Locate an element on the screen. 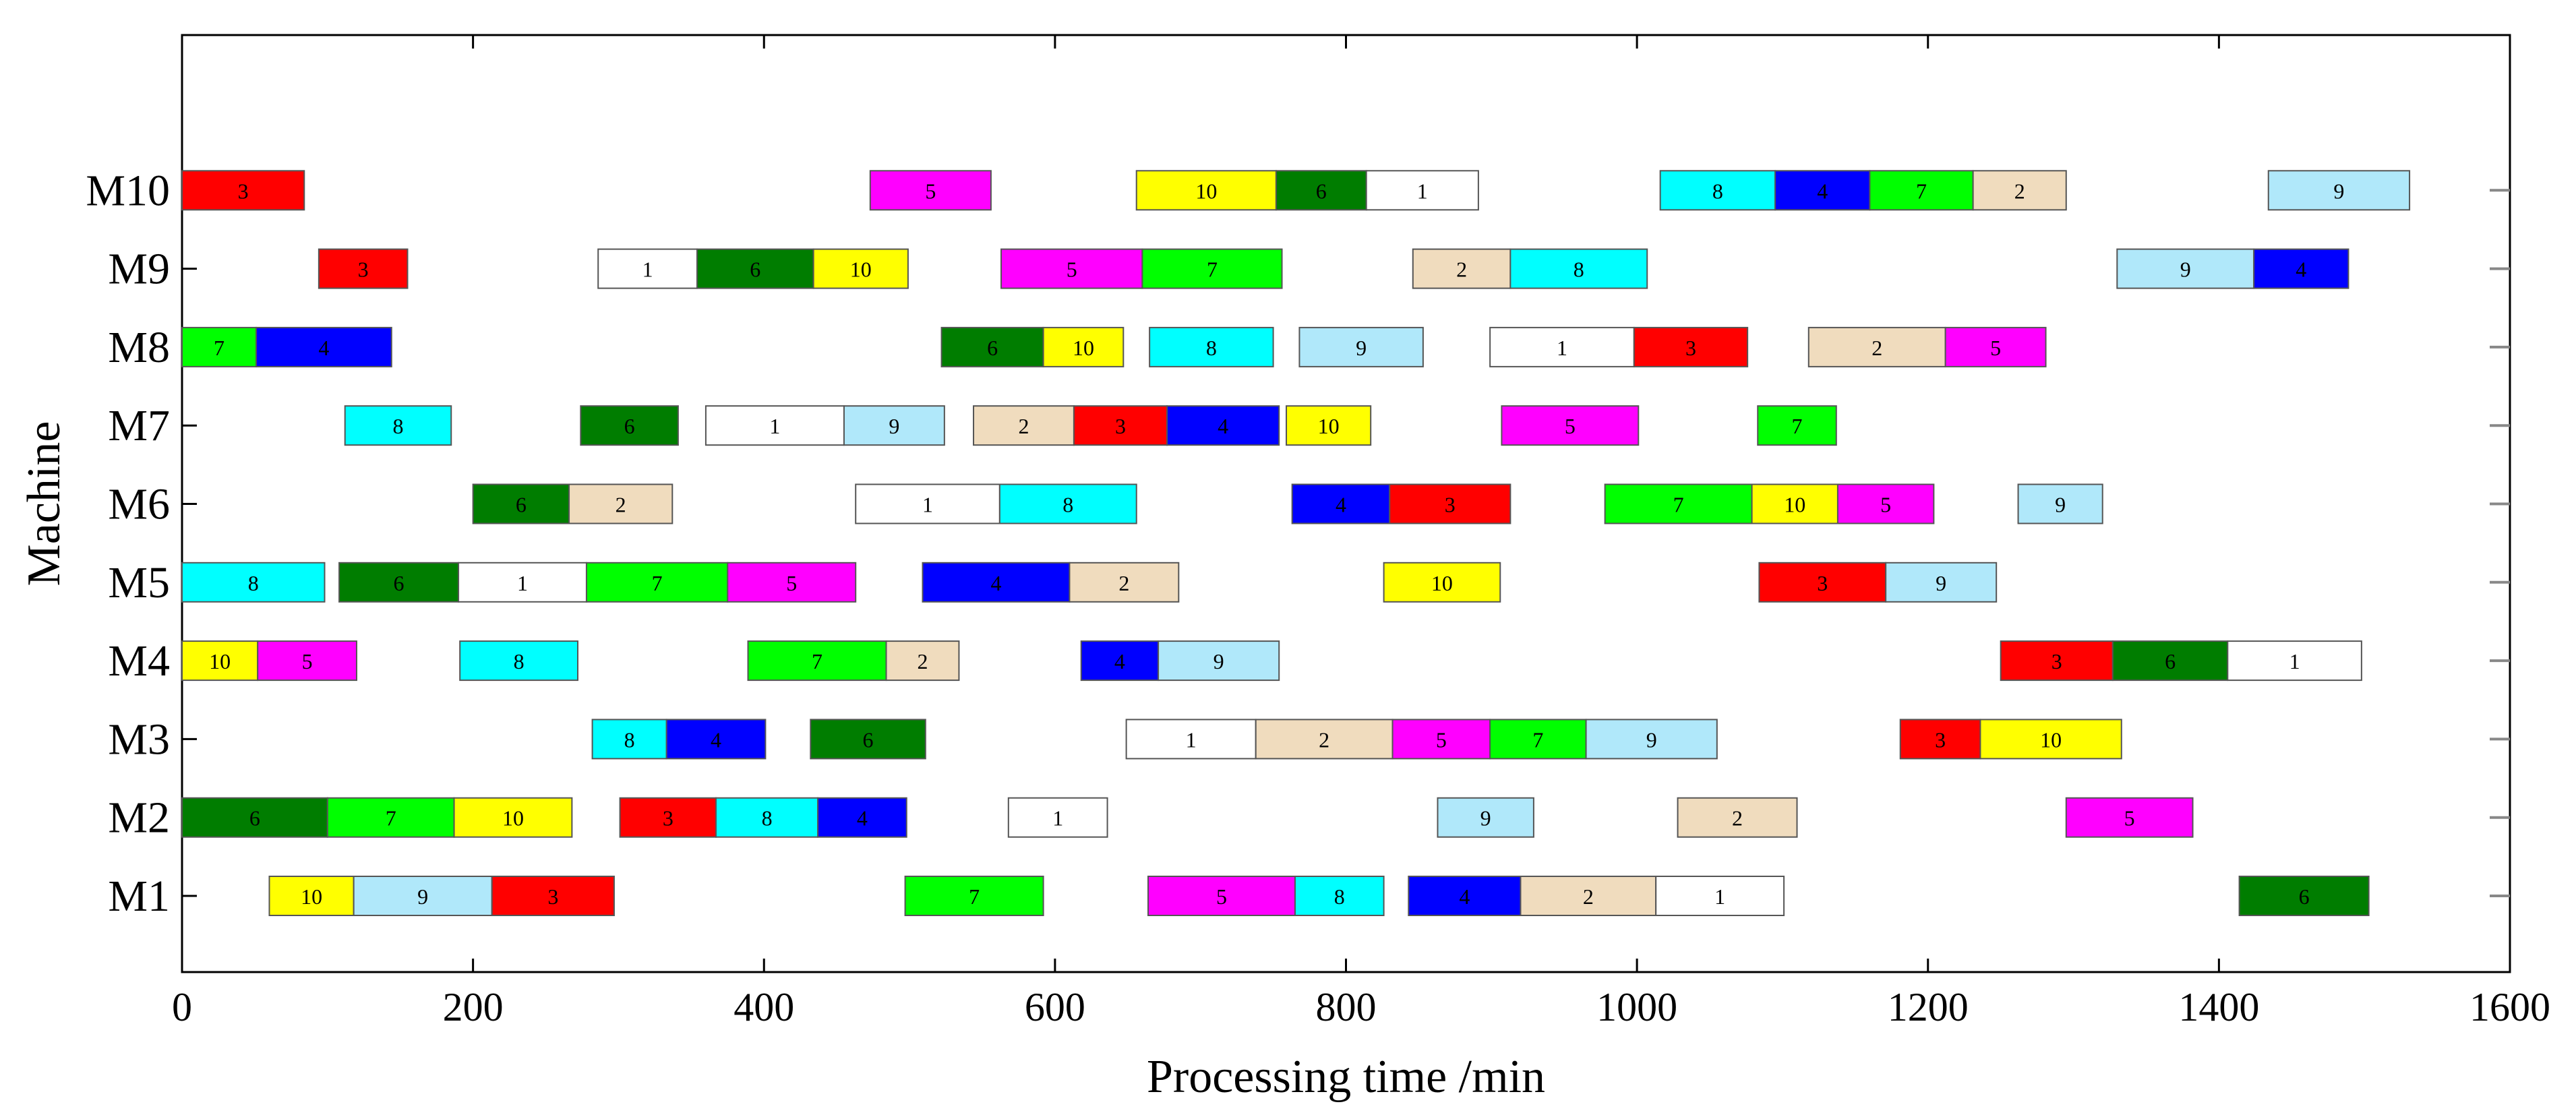  x-tick-label: 800 is located at coordinates (1346, 1007).